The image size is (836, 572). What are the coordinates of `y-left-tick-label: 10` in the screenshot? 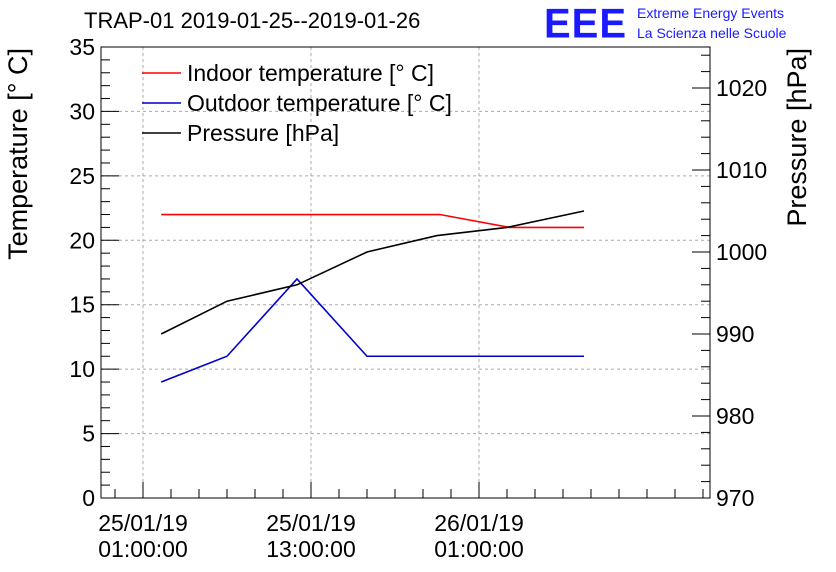 It's located at (82, 369).